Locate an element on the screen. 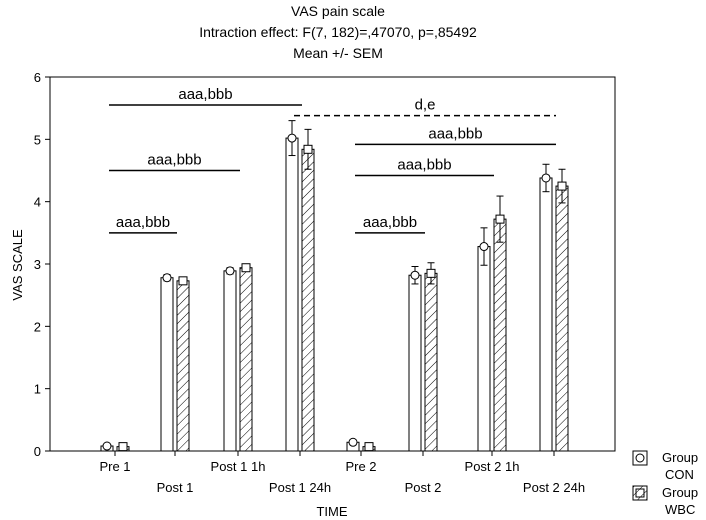 This screenshot has width=706, height=520. chart-subtitle-stat: Mean +/- SEM is located at coordinates (338, 53).